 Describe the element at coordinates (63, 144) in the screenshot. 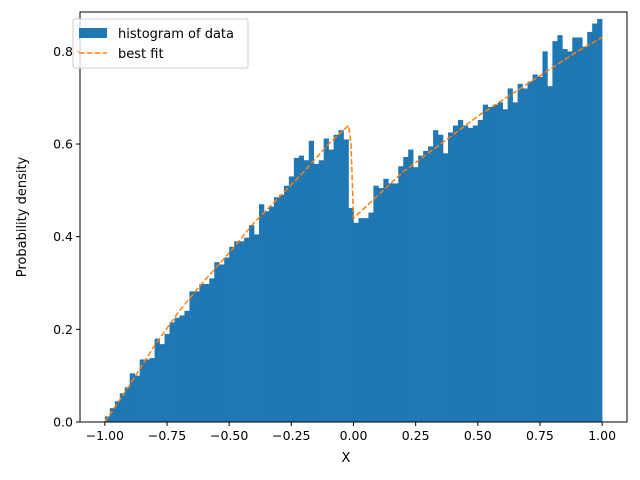

I see `y-tick-label: 0.6` at that location.